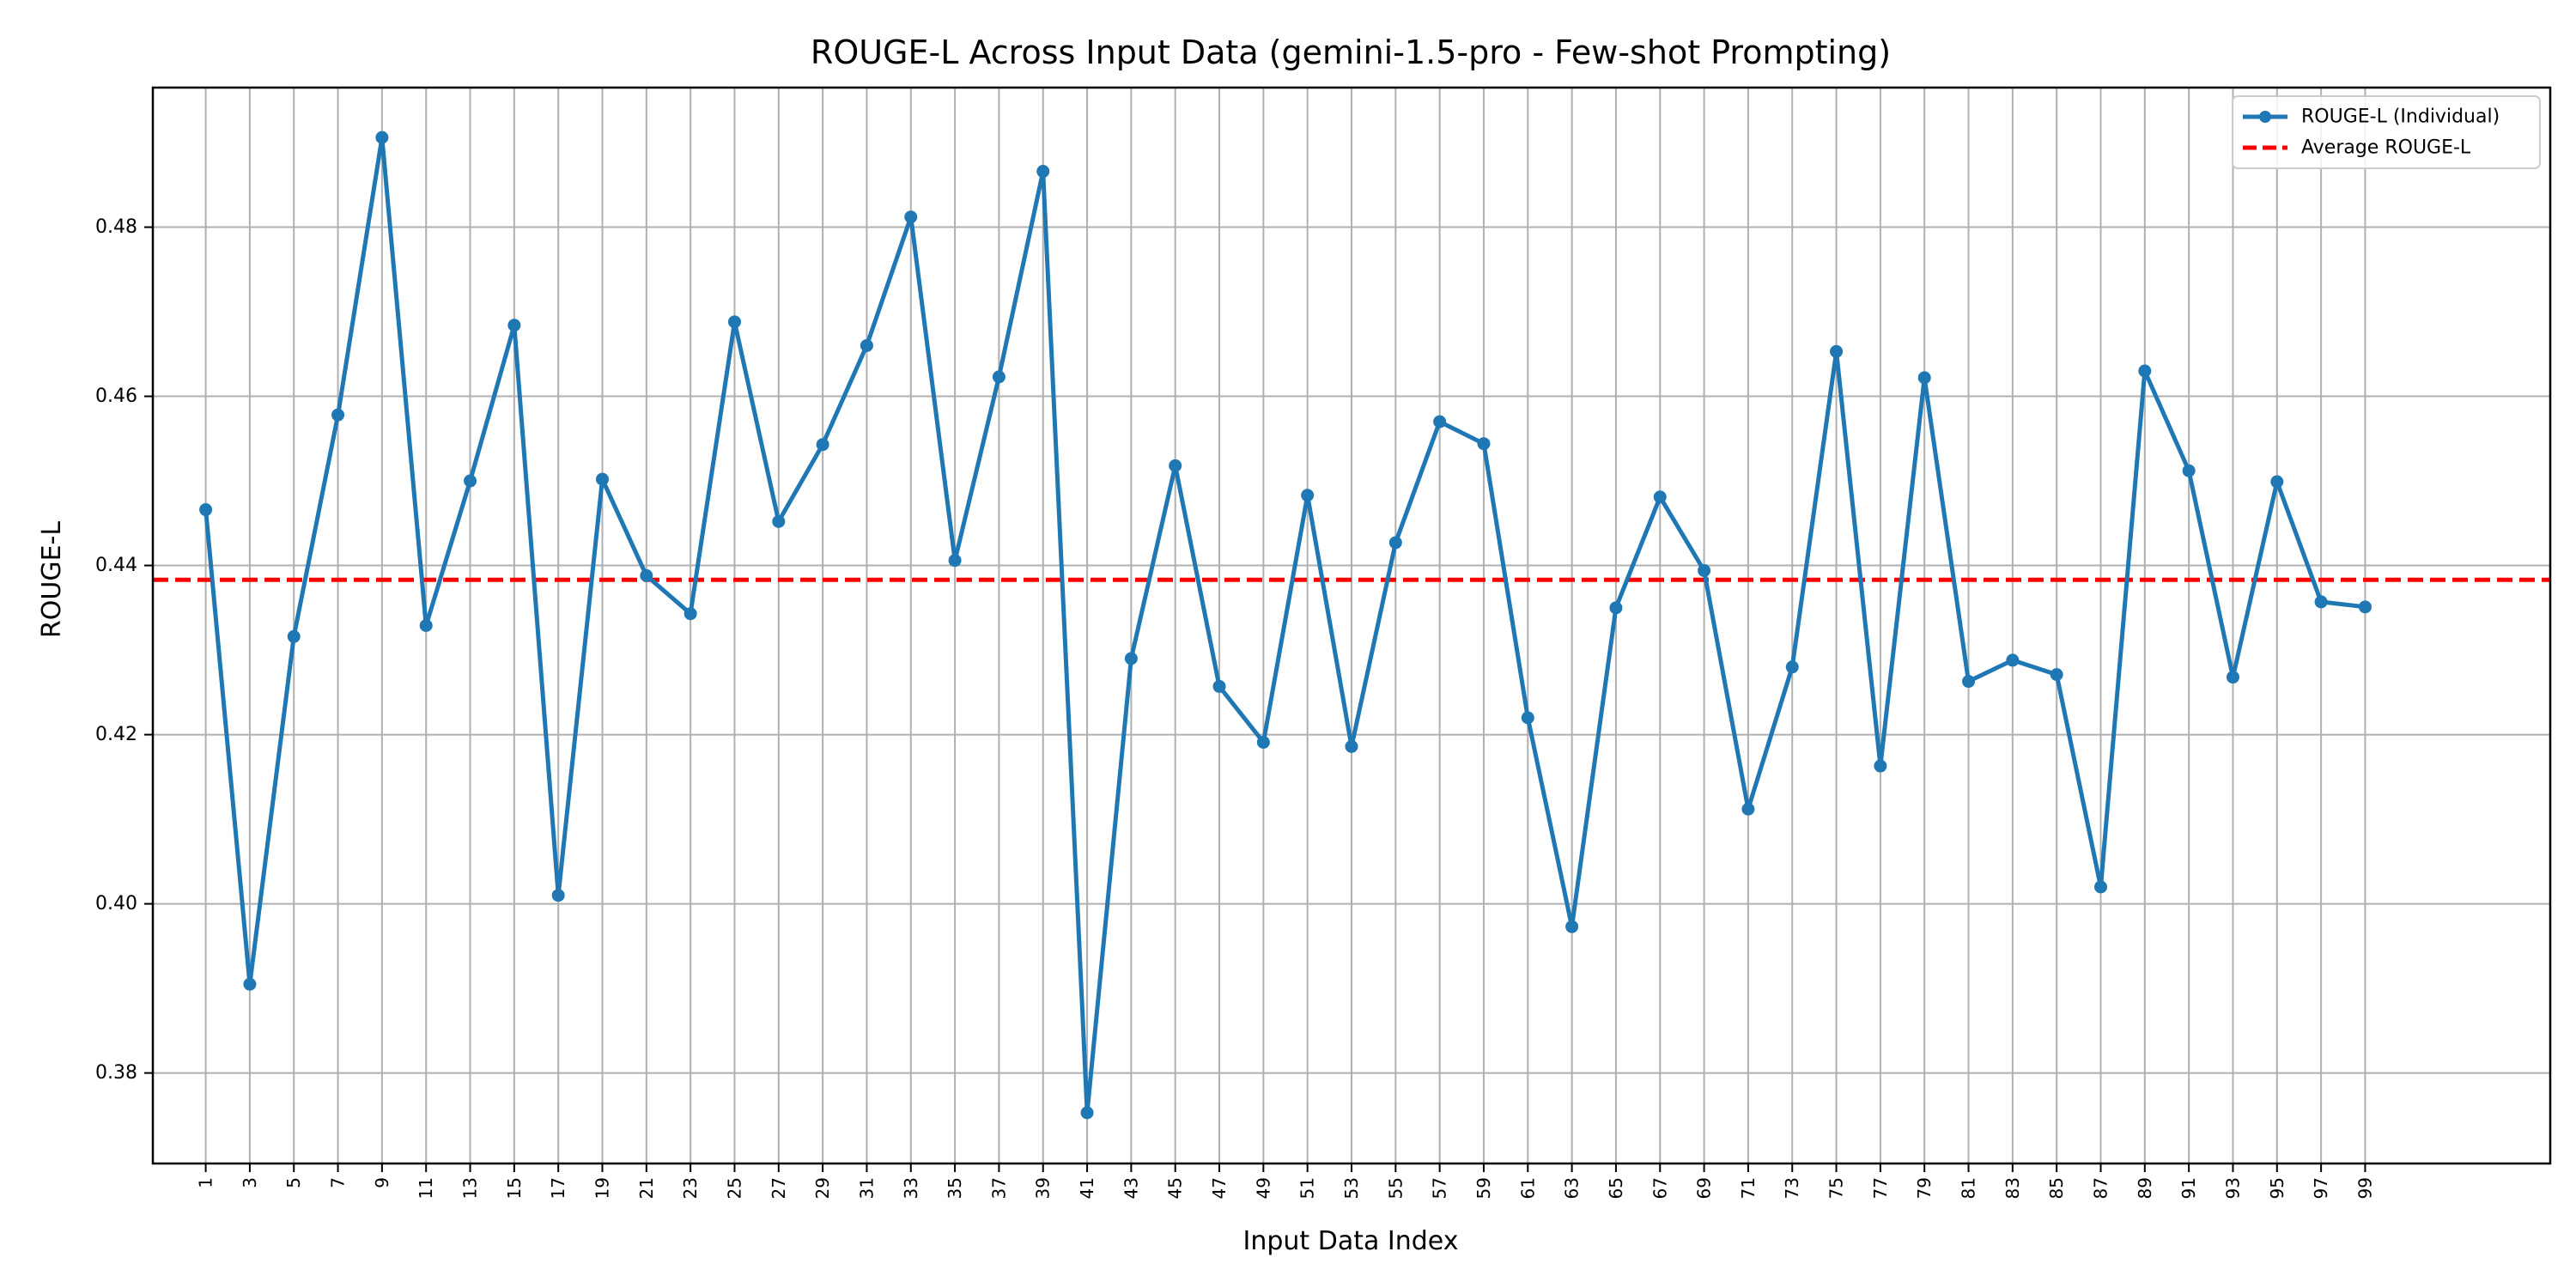 The height and width of the screenshot is (1288, 2576). Describe the element at coordinates (779, 1188) in the screenshot. I see `x-tick-label: 27` at that location.